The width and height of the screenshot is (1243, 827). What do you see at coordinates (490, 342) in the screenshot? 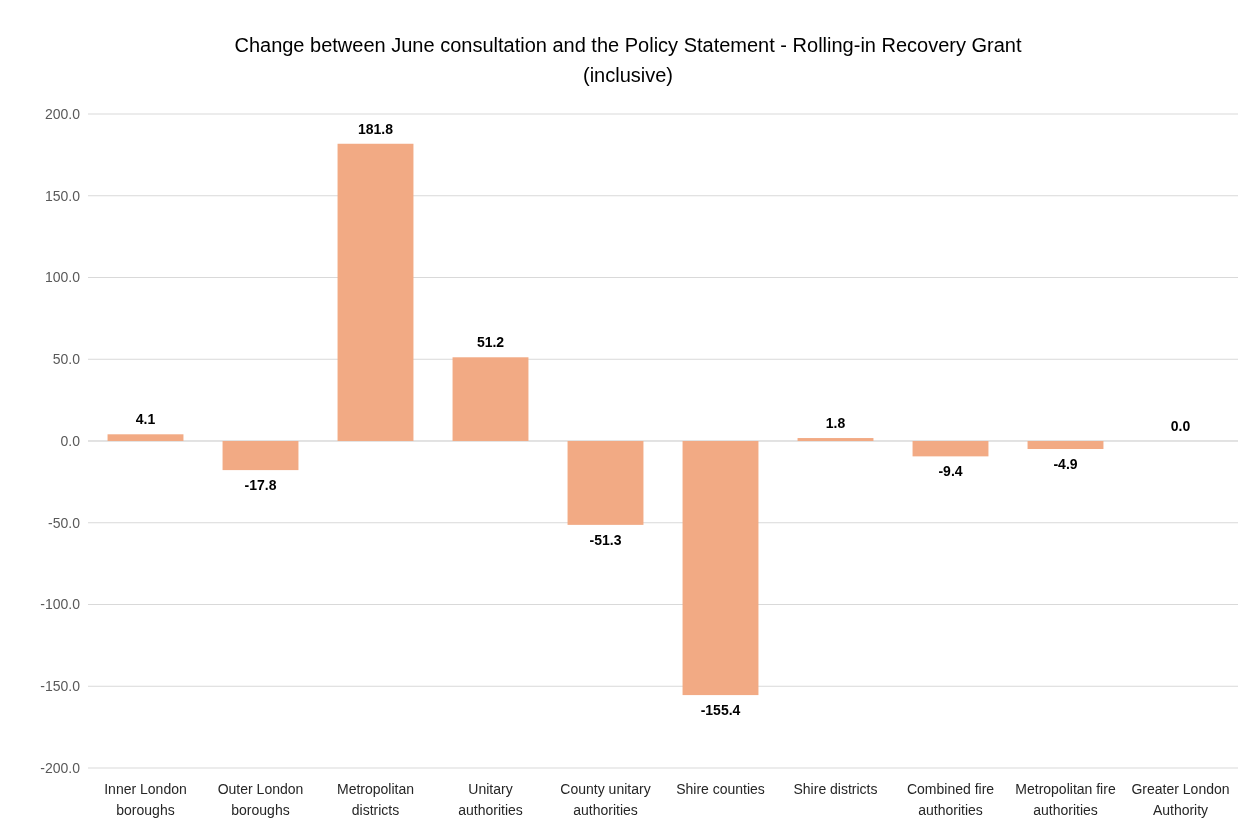
I see `data-label: 51.2` at bounding box center [490, 342].